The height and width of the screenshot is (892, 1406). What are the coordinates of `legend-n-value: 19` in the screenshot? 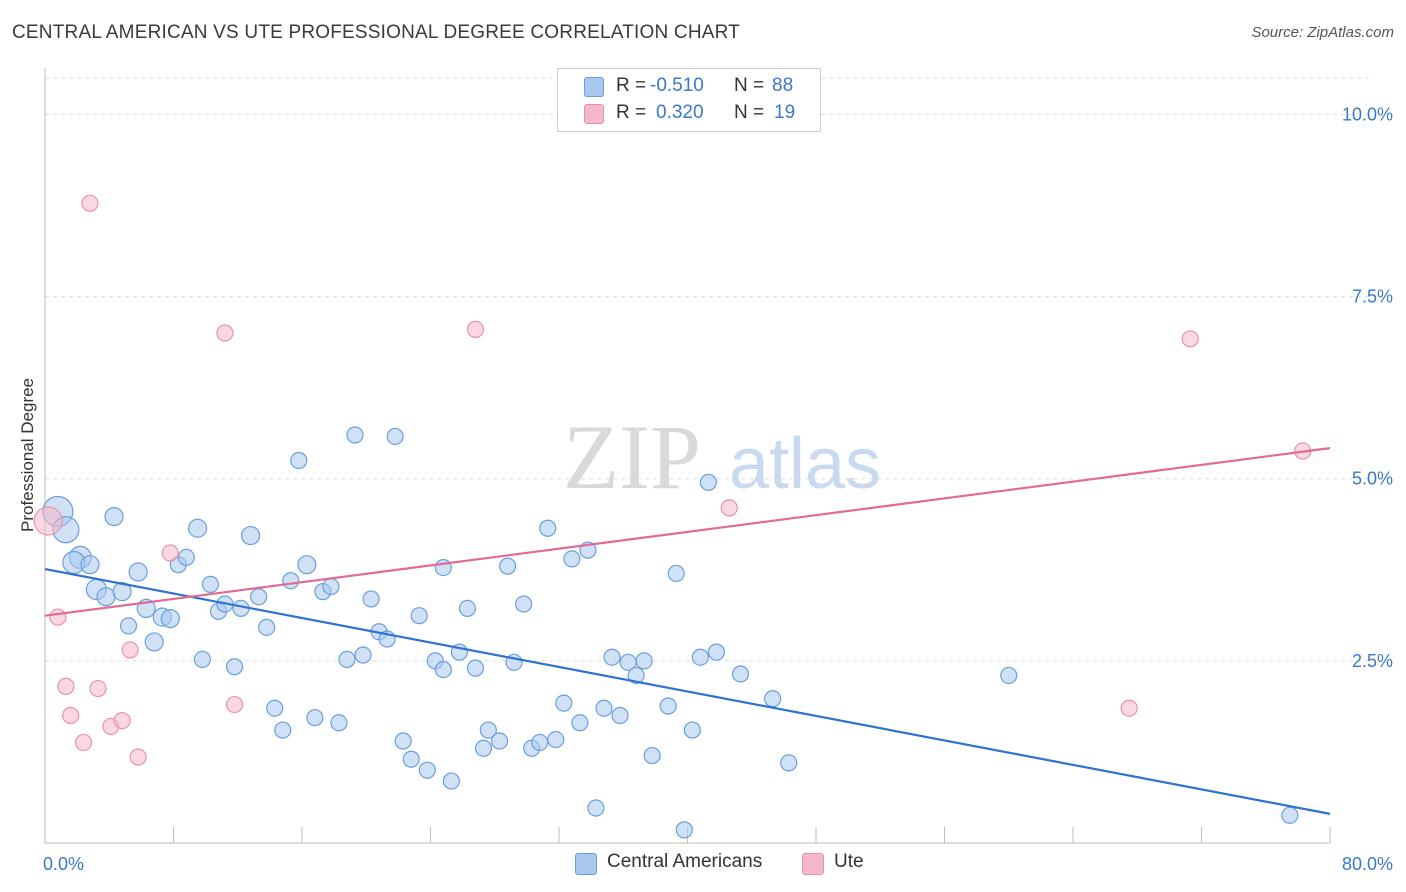 It's located at (785, 112).